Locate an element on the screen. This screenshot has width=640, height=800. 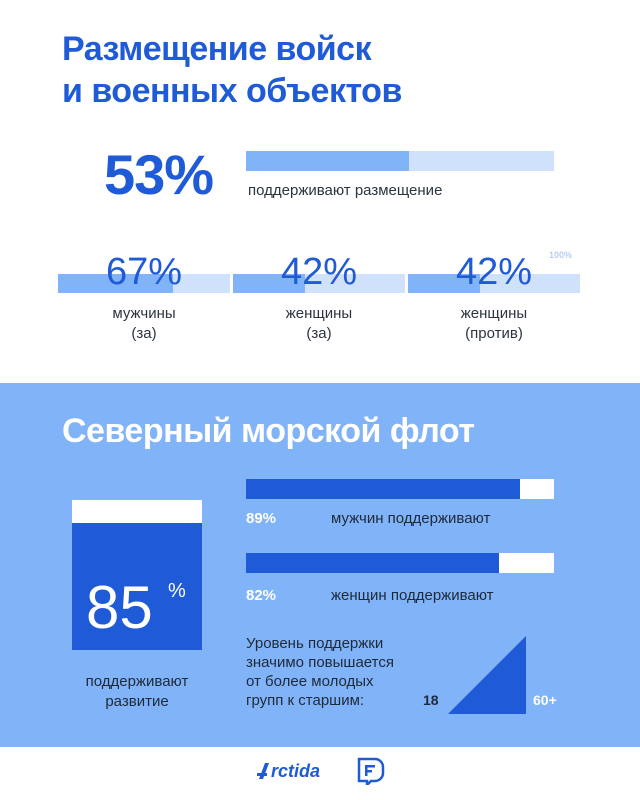
group-label-men: мужчины (за) is located at coordinates (144, 324).